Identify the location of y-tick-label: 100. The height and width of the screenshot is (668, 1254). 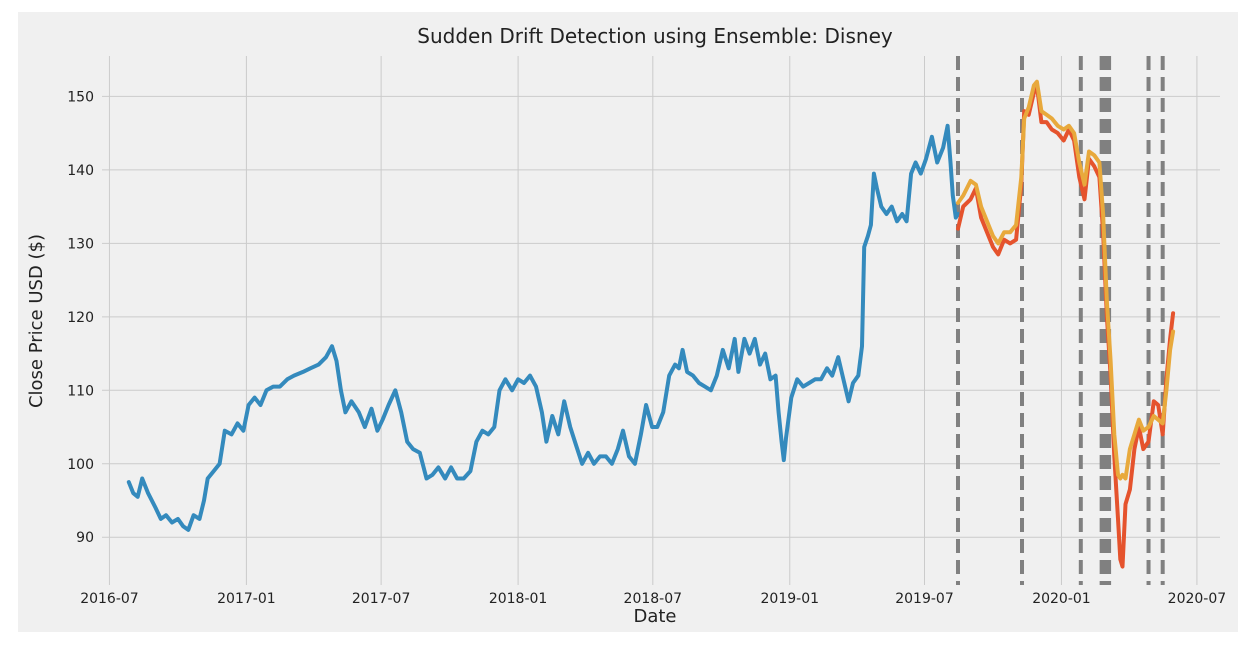
(80, 465).